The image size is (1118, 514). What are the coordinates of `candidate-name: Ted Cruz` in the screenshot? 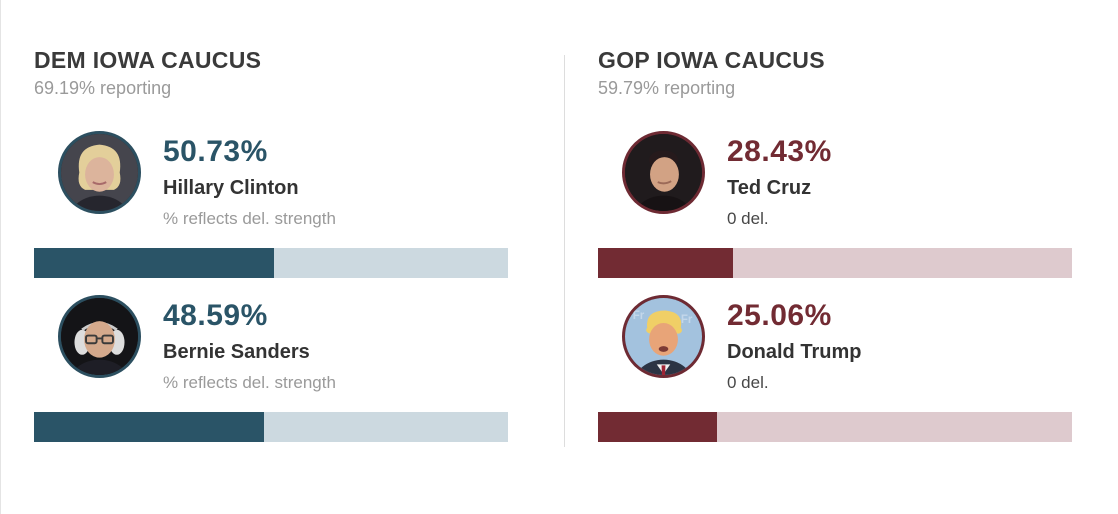 It's located at (769, 188).